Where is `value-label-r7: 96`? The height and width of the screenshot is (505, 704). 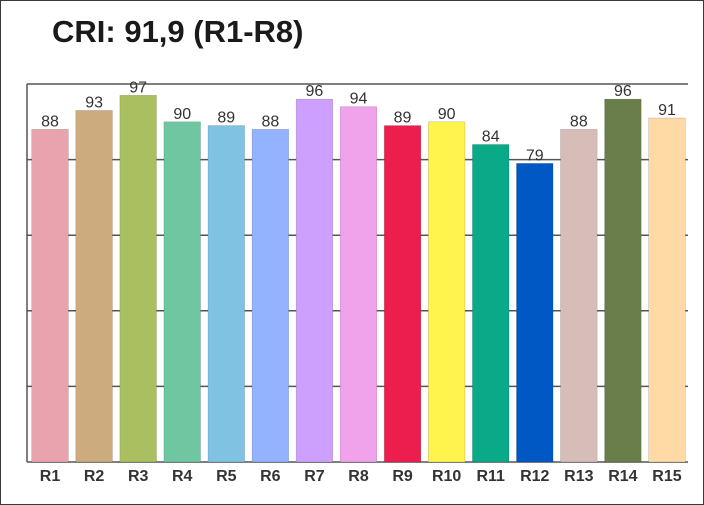
value-label-r7: 96 is located at coordinates (315, 91).